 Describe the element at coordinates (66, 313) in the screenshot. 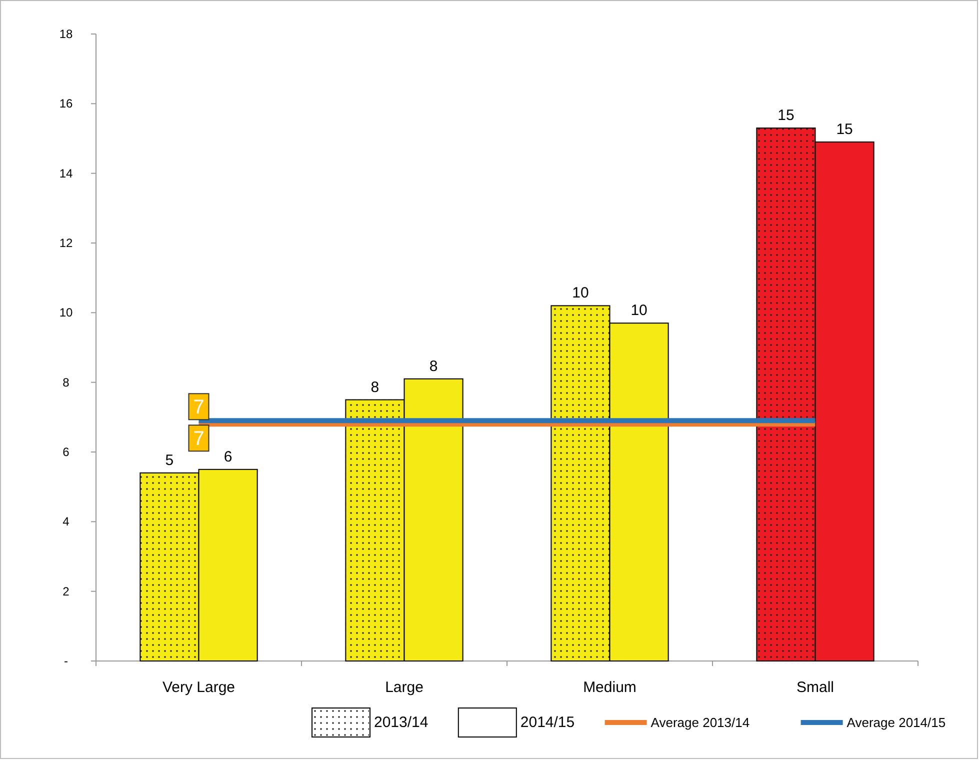

I see `y-tick-label: 10` at that location.